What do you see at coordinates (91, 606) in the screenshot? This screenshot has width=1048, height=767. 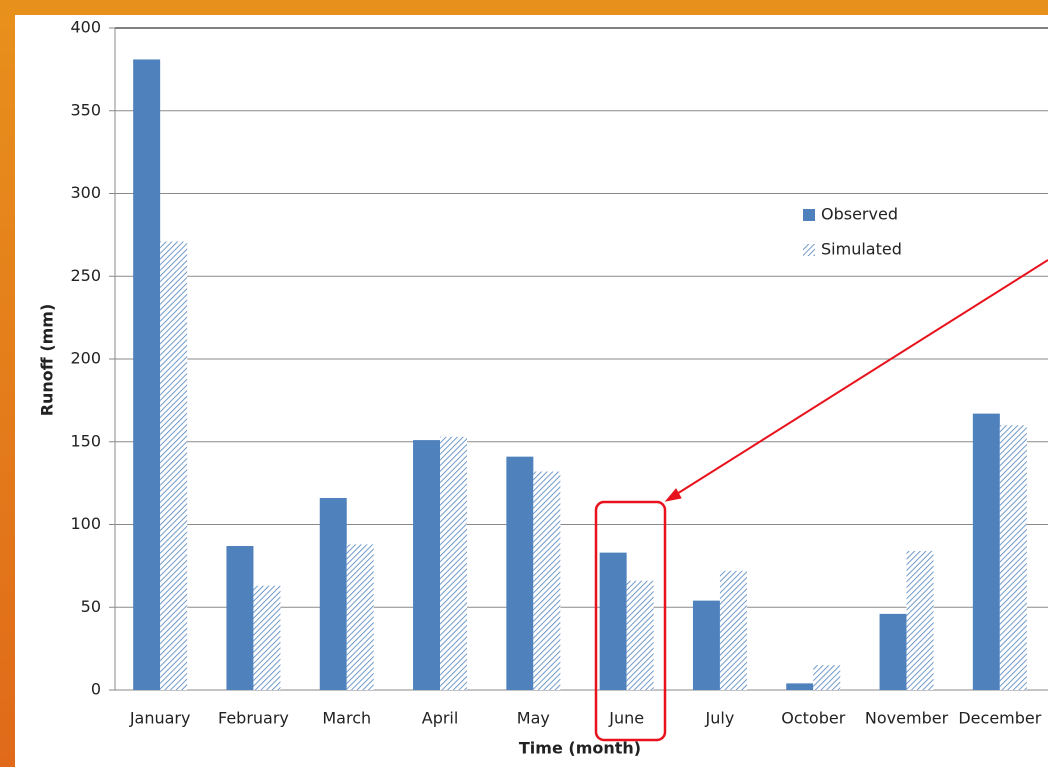 I see `y-tick-label: 50` at bounding box center [91, 606].